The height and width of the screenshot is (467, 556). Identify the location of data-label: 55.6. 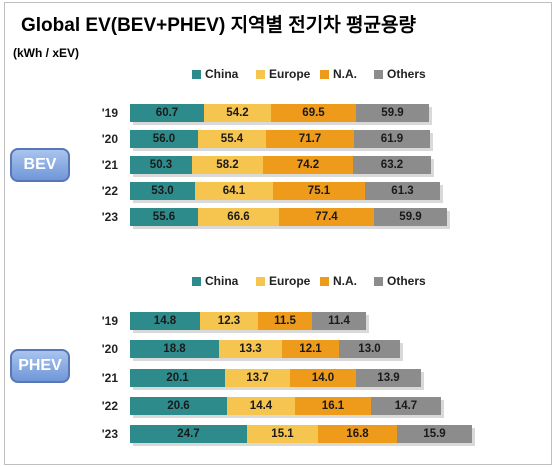
(164, 217).